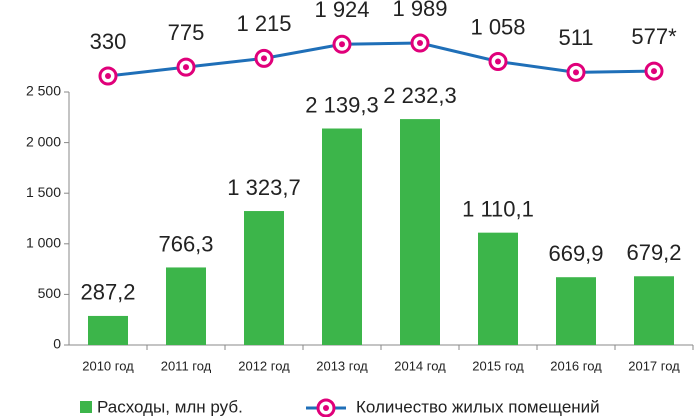 This screenshot has height=417, width=696. I want to click on line, so click(381, 59).